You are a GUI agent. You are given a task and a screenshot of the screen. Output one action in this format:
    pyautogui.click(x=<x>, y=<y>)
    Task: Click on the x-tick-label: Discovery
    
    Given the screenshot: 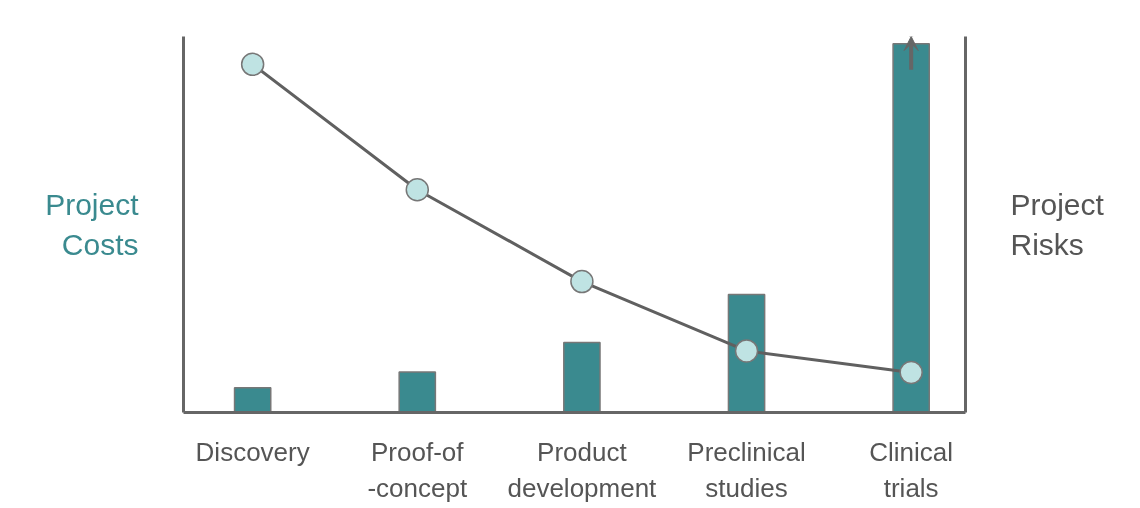 What is the action you would take?
    pyautogui.click(x=252, y=451)
    